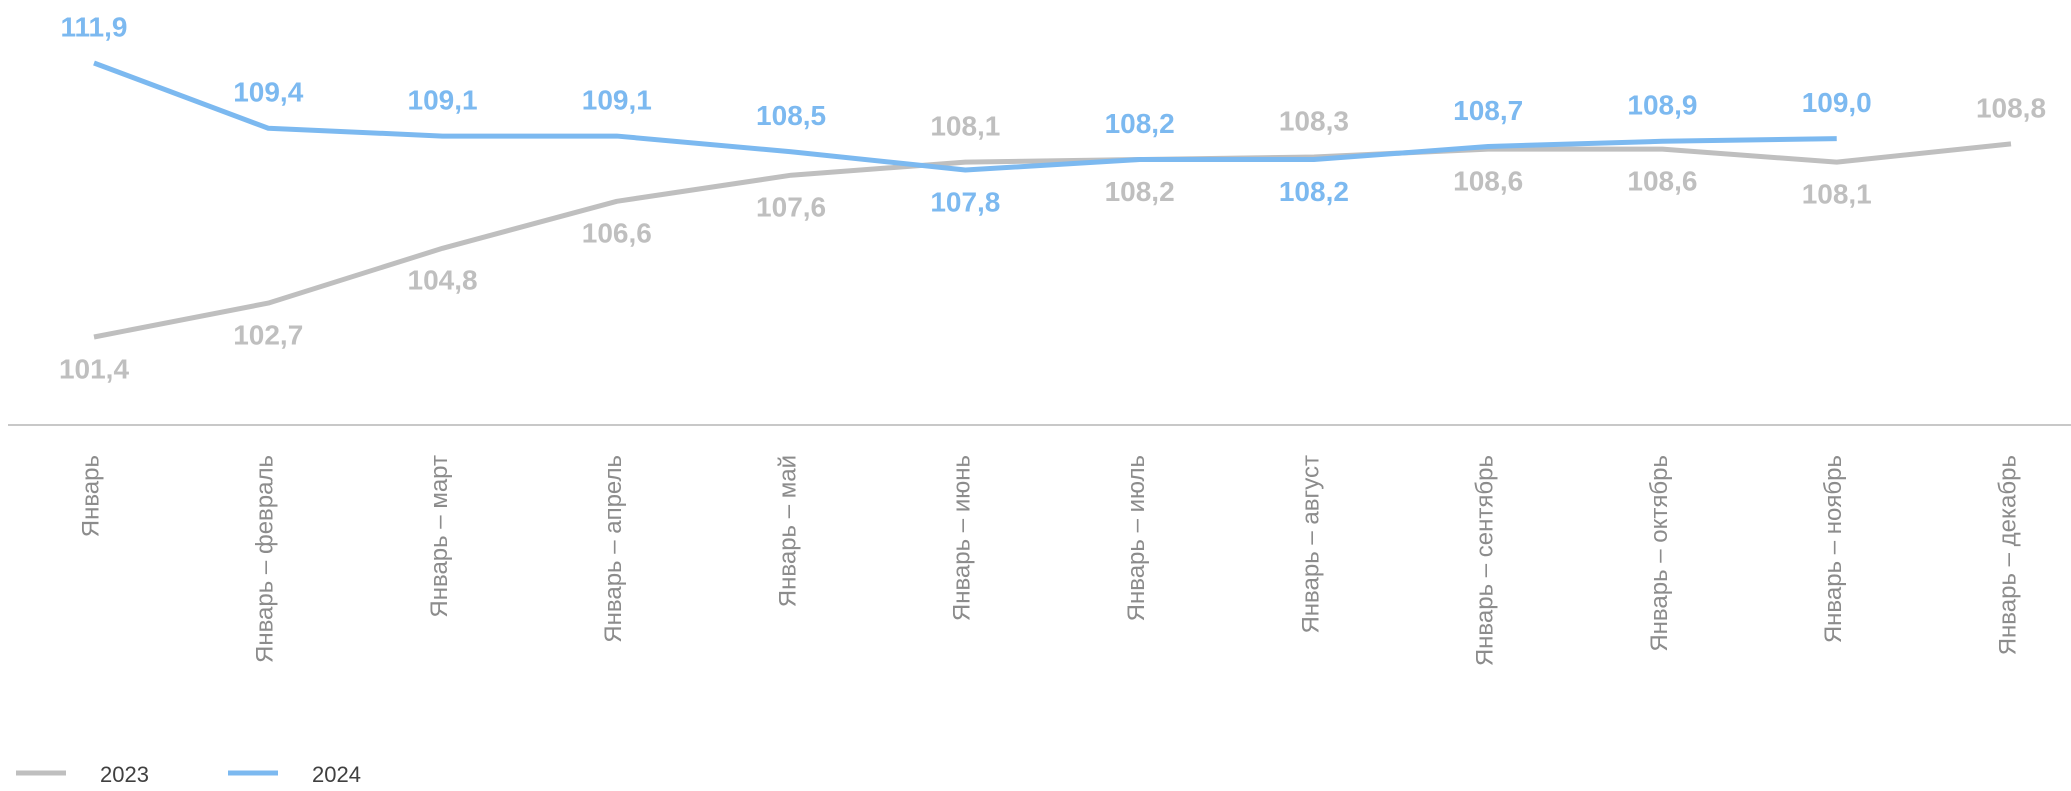 This screenshot has height=791, width=2071. I want to click on value-label: 111,9, so click(94, 26).